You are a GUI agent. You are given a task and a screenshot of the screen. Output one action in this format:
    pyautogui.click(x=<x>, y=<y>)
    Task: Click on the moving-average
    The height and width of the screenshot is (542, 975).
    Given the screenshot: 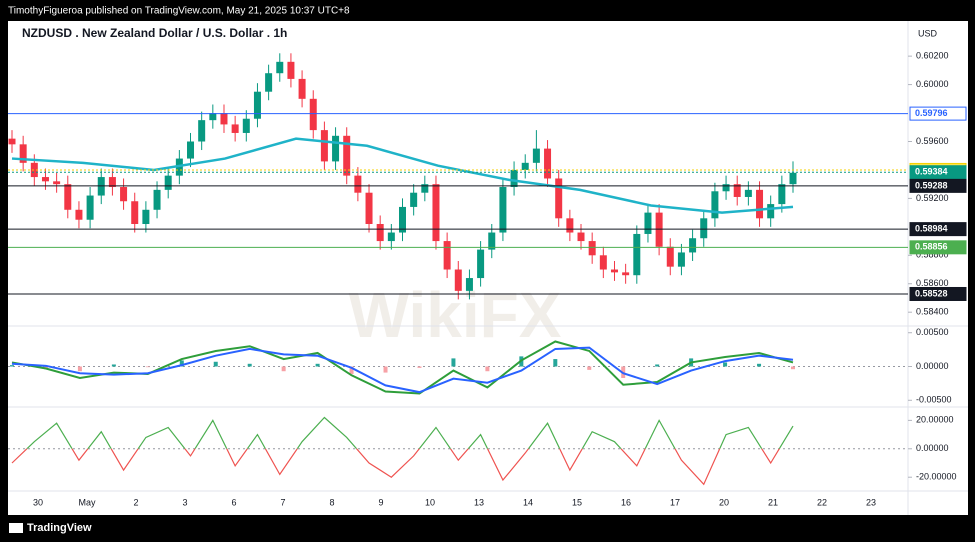 What is the action you would take?
    pyautogui.click(x=402, y=175)
    